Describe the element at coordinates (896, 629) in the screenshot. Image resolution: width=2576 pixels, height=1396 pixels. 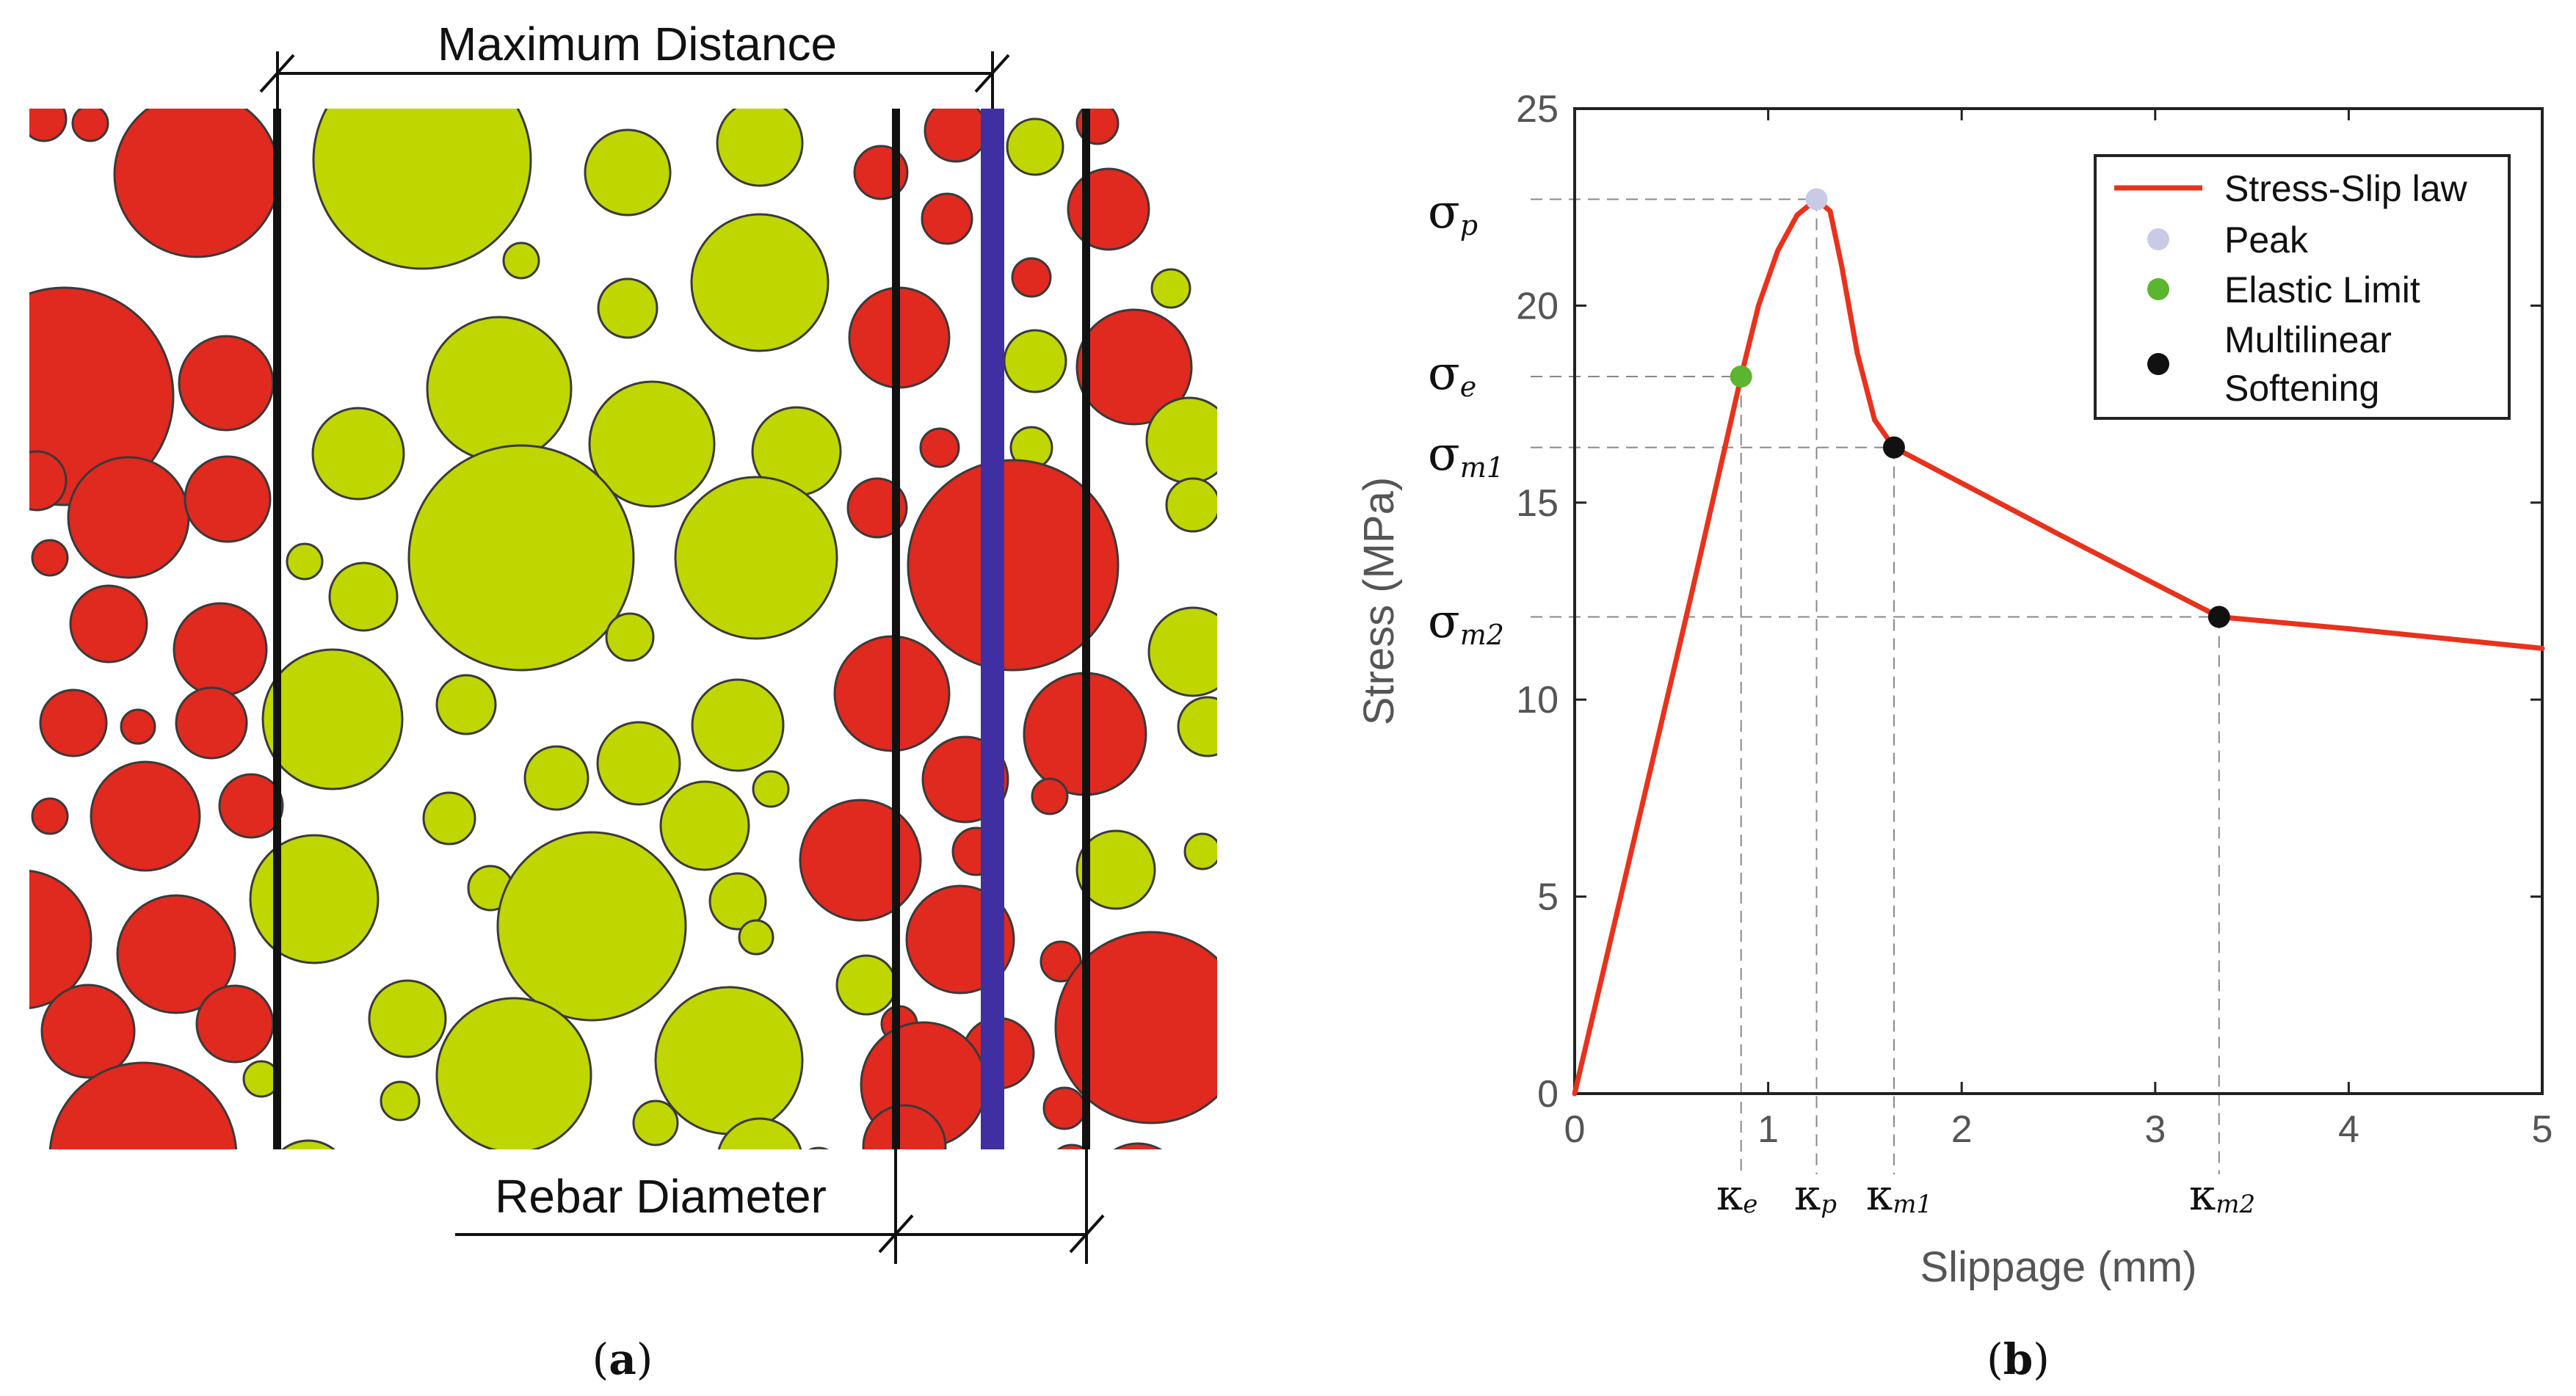
I see `inner-boundary-line` at that location.